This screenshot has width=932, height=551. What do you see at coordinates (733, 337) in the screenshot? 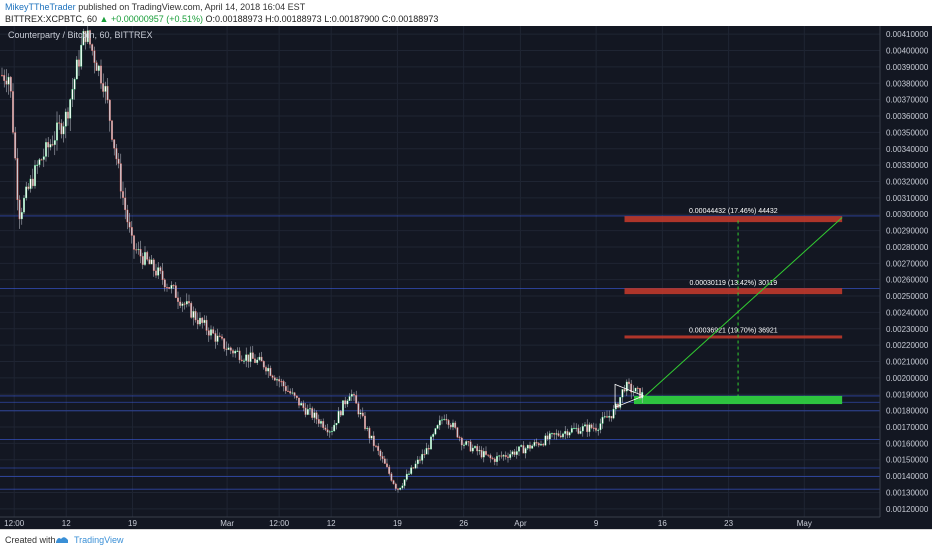
I see `target-box` at bounding box center [733, 337].